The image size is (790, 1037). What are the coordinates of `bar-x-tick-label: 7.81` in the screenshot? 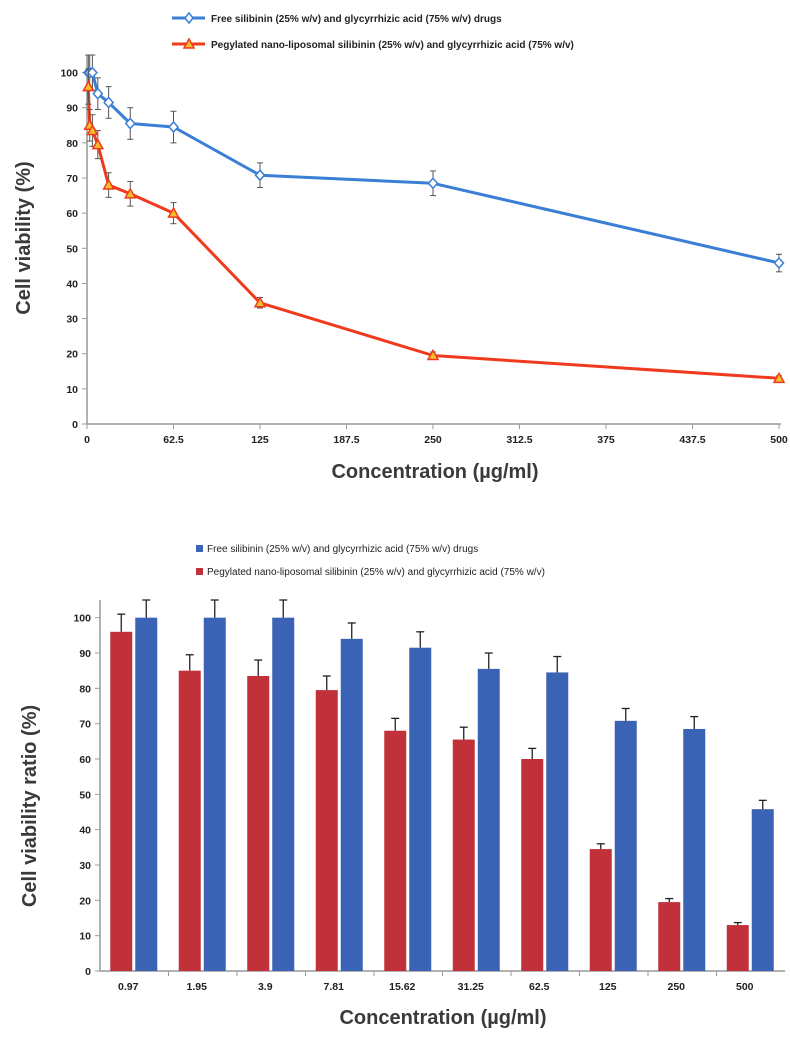 It's located at (334, 987).